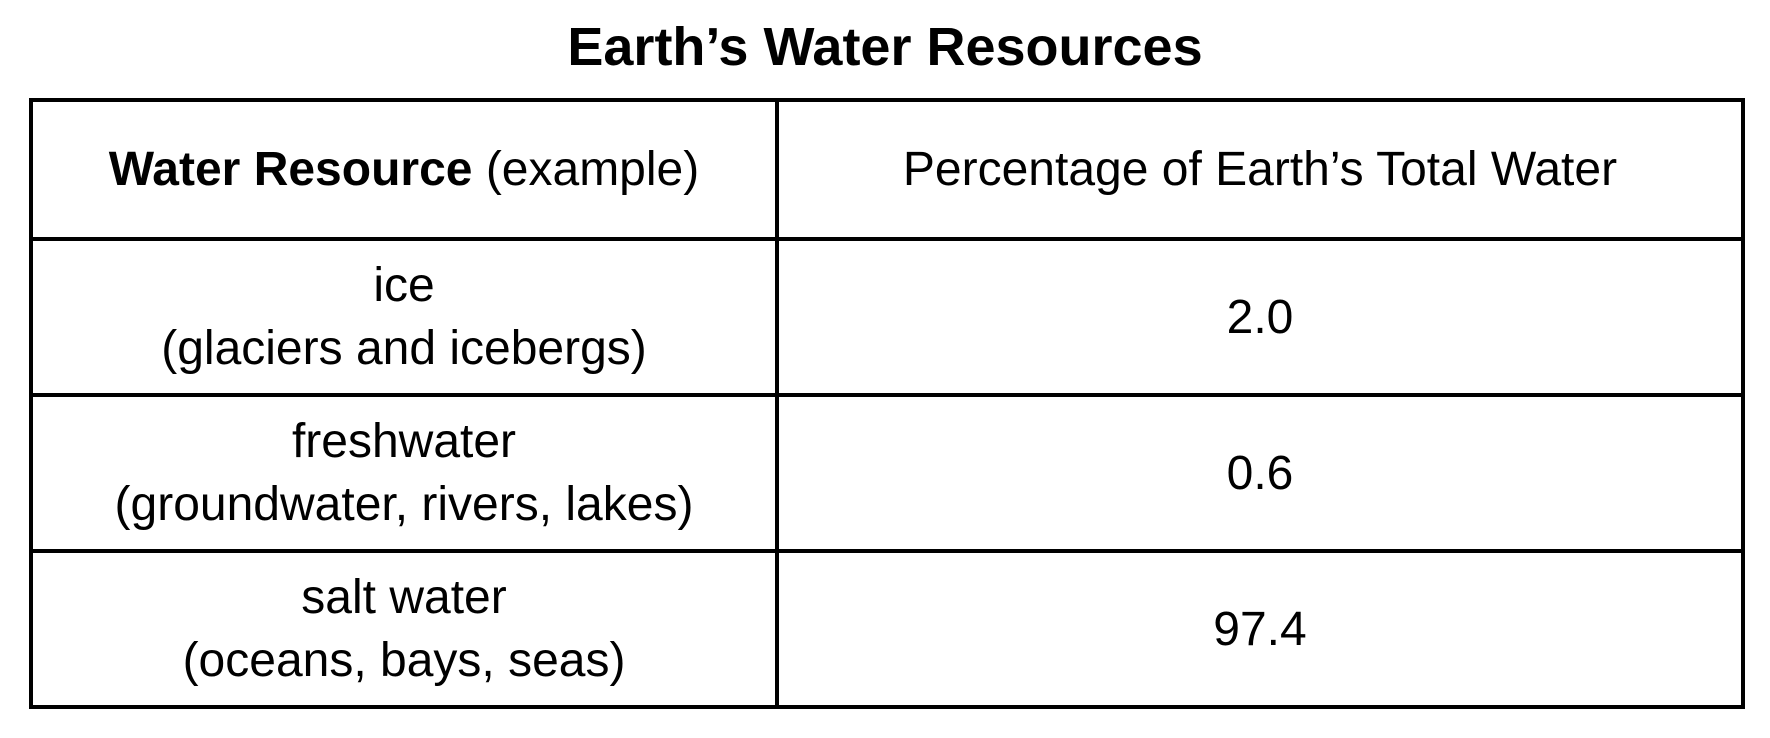 This screenshot has width=1770, height=738. Describe the element at coordinates (404, 629) in the screenshot. I see `resource-cell: salt water (oceans, bays, seas)` at that location.